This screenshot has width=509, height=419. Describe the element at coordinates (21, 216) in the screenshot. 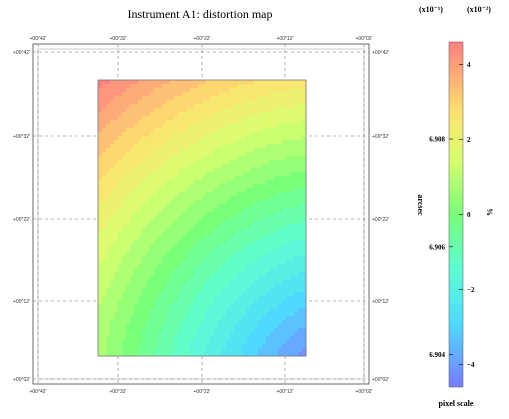

I see `y-tick-labels-left: +00°42'+00°32'+00°22'+00°12'+00°02'` at that location.